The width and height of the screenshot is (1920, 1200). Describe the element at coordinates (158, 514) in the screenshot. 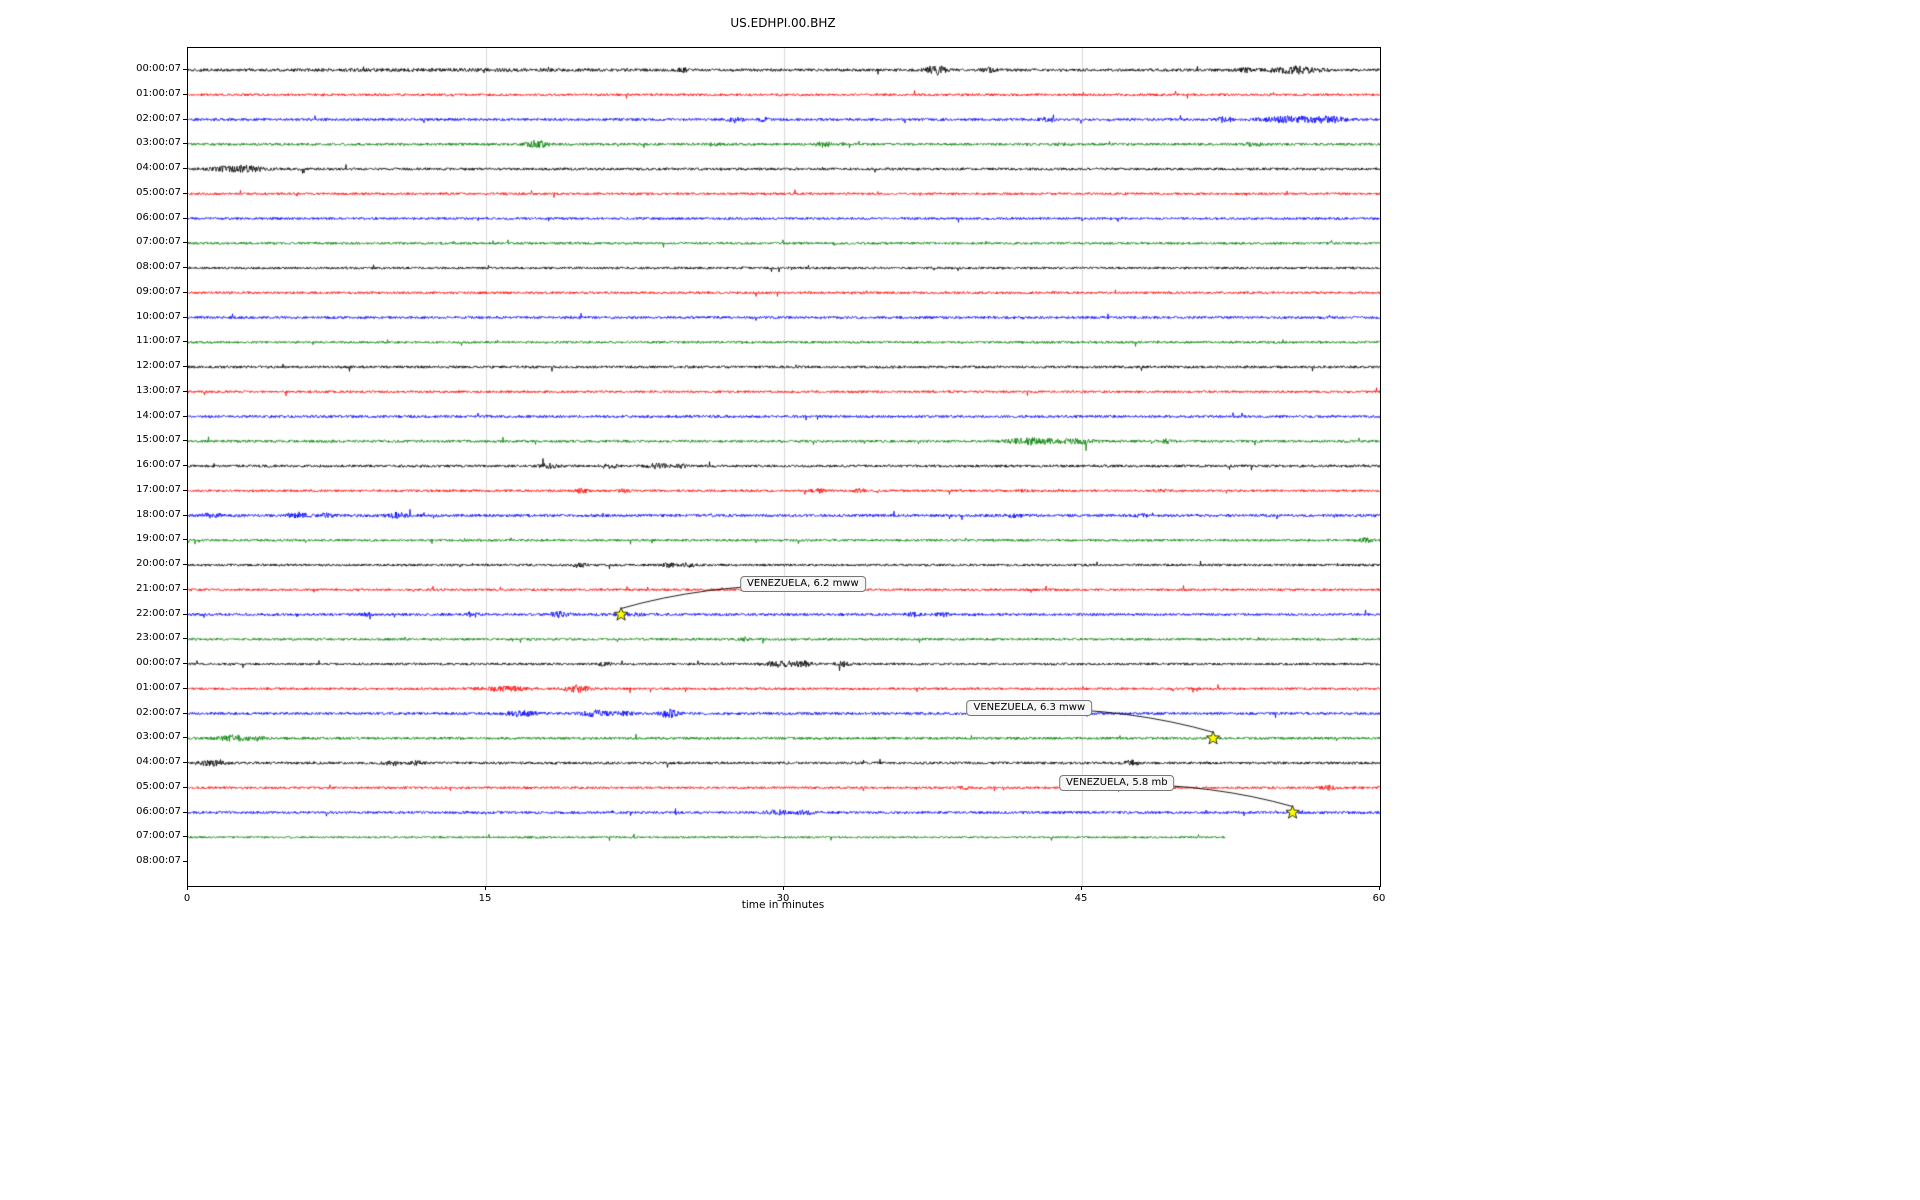

I see `y-tick-label: 18:00:07` at that location.